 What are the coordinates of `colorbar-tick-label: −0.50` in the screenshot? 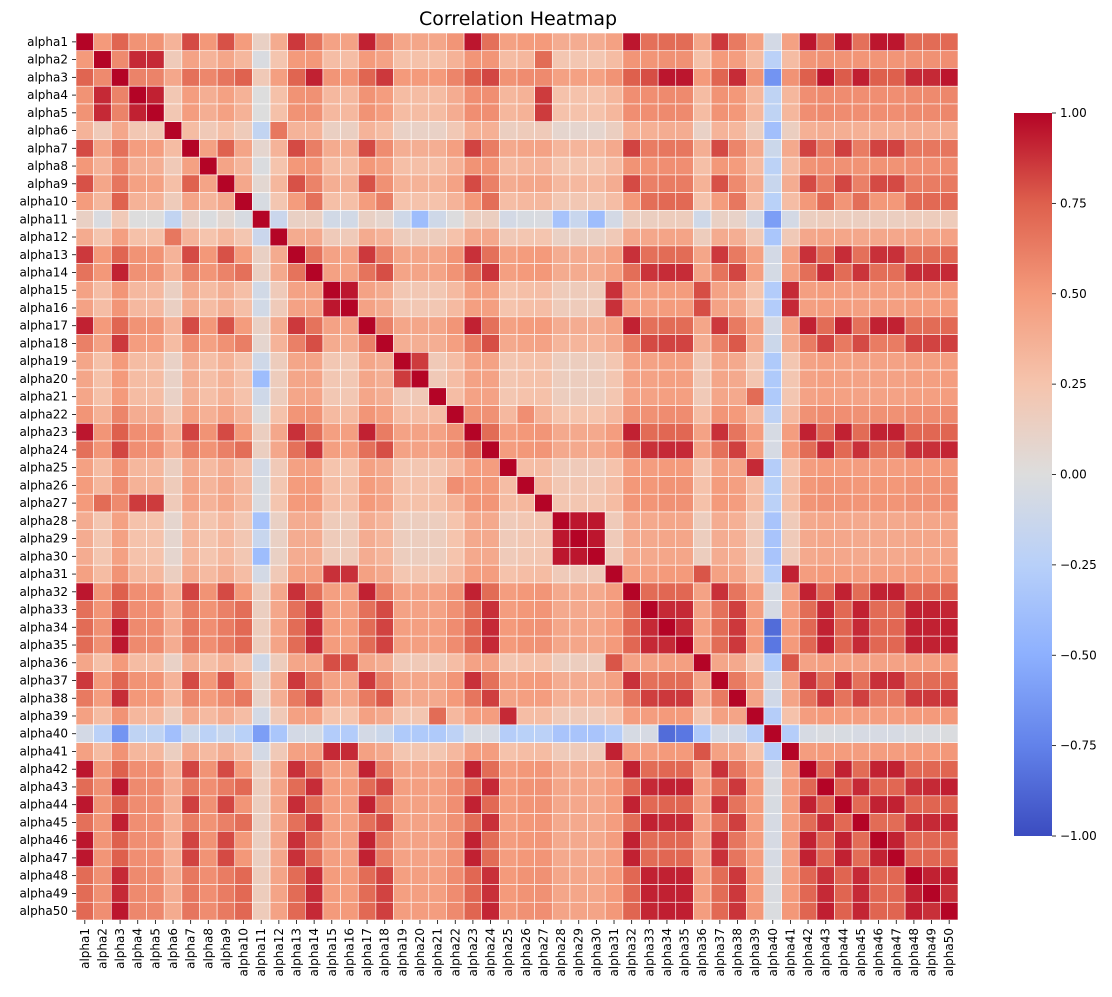 It's located at (1078, 655).